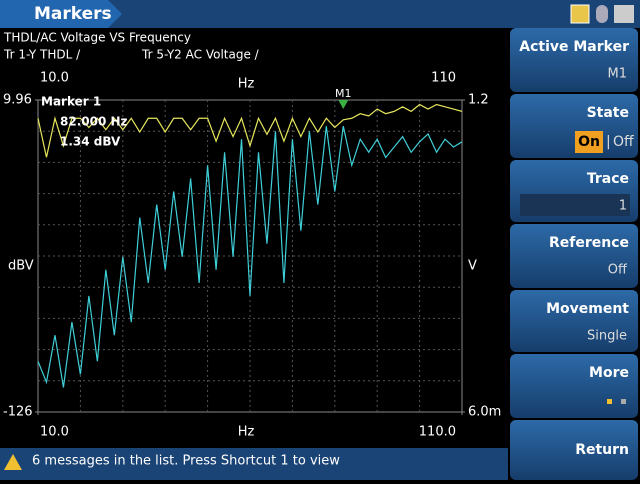 Image resolution: width=640 pixels, height=484 pixels. What do you see at coordinates (608, 113) in the screenshot?
I see `softkey-label: State` at bounding box center [608, 113].